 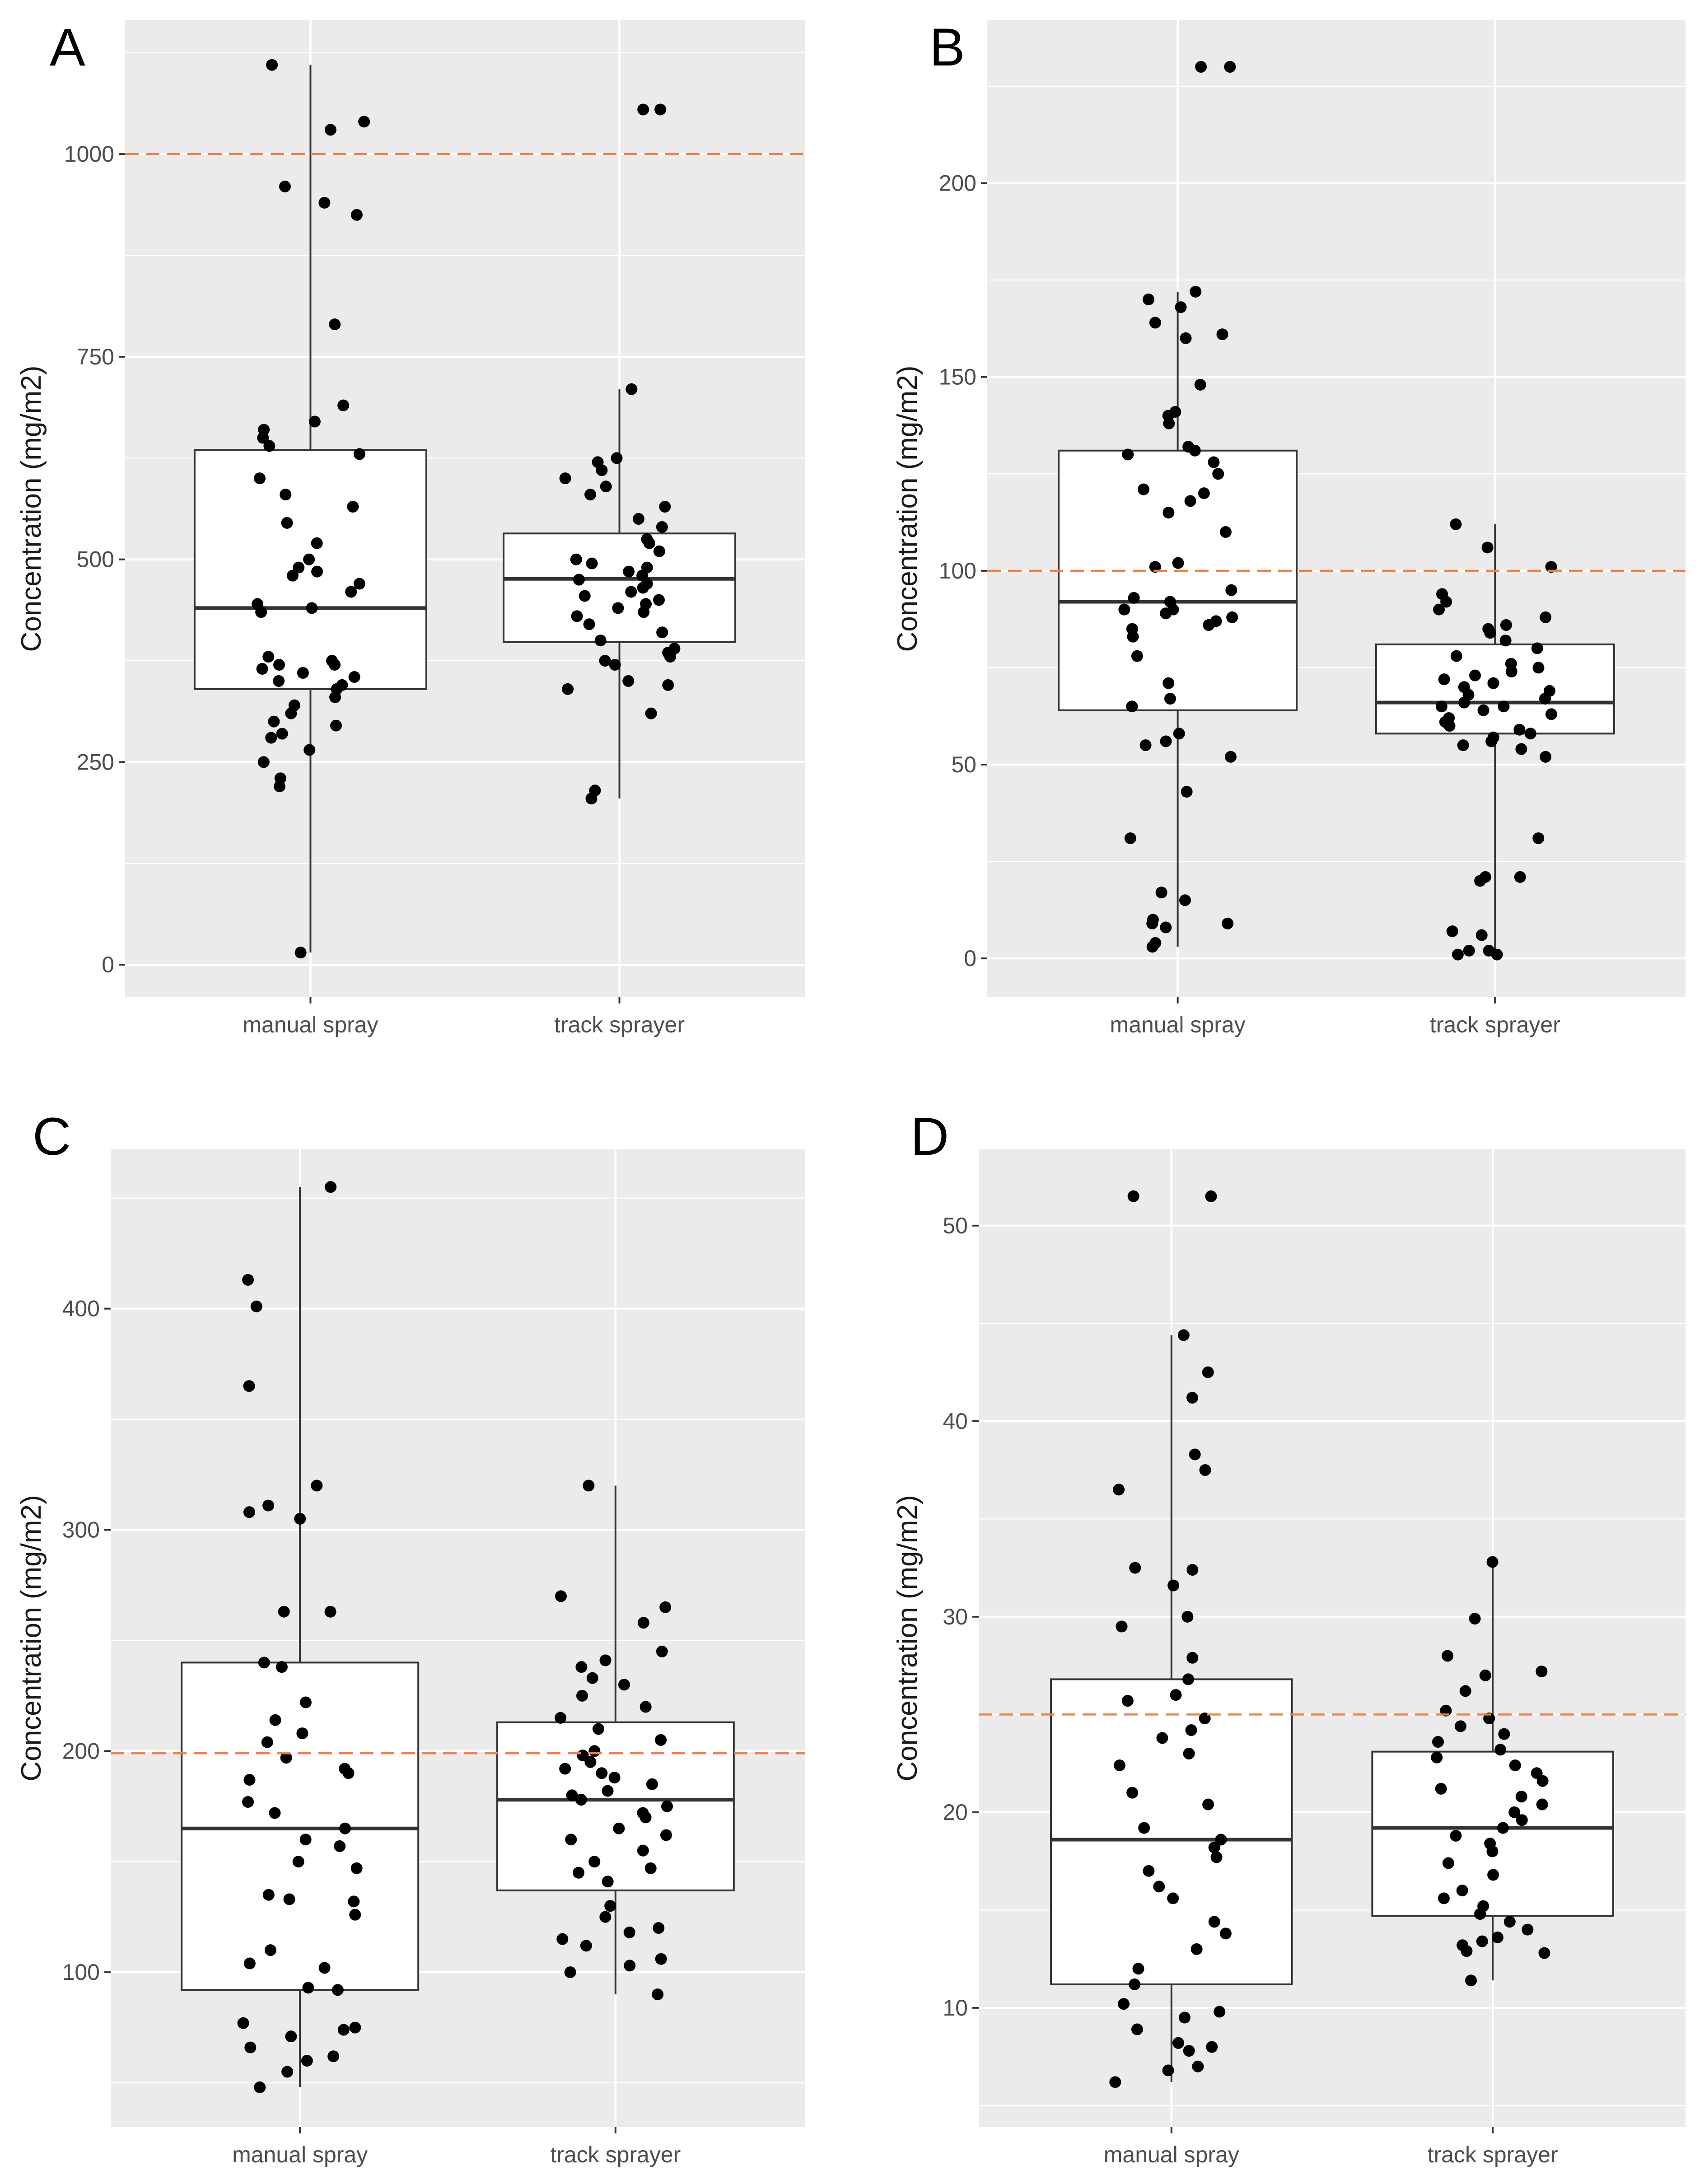 I want to click on y-tick-label: 50, so click(x=955, y=1225).